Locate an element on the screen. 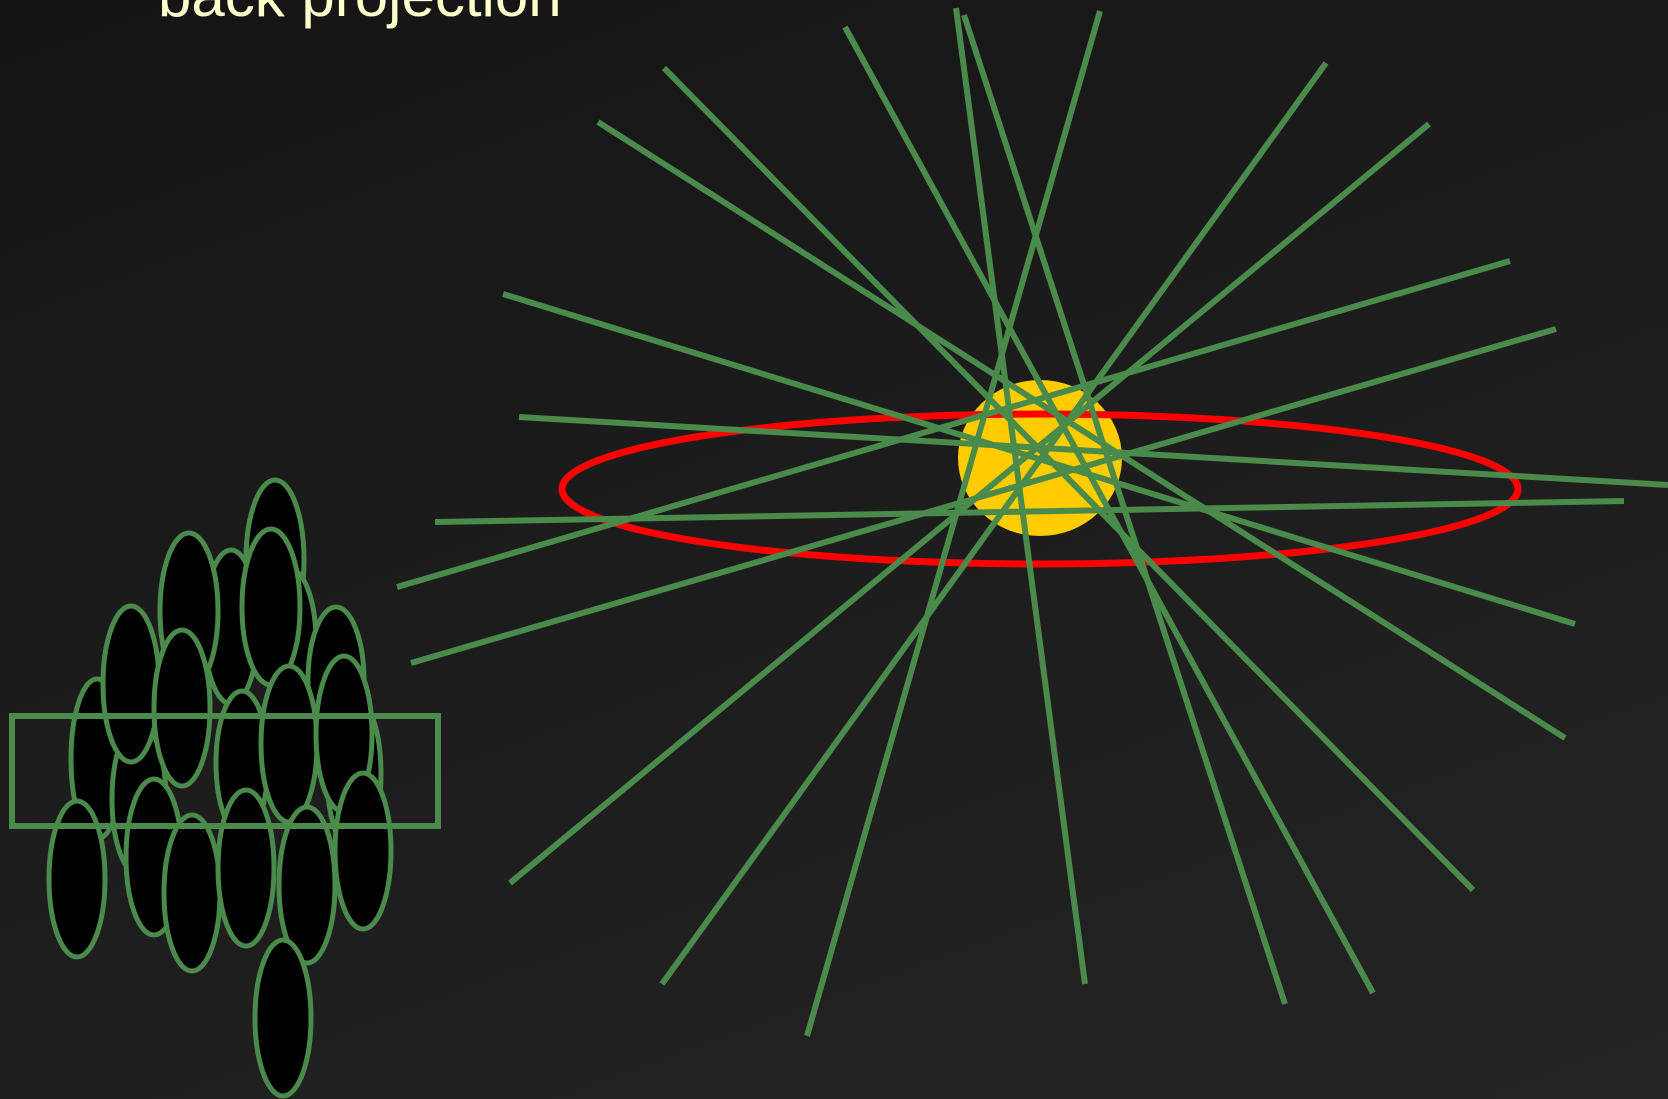  slide-title: back projection is located at coordinates (360, 13).